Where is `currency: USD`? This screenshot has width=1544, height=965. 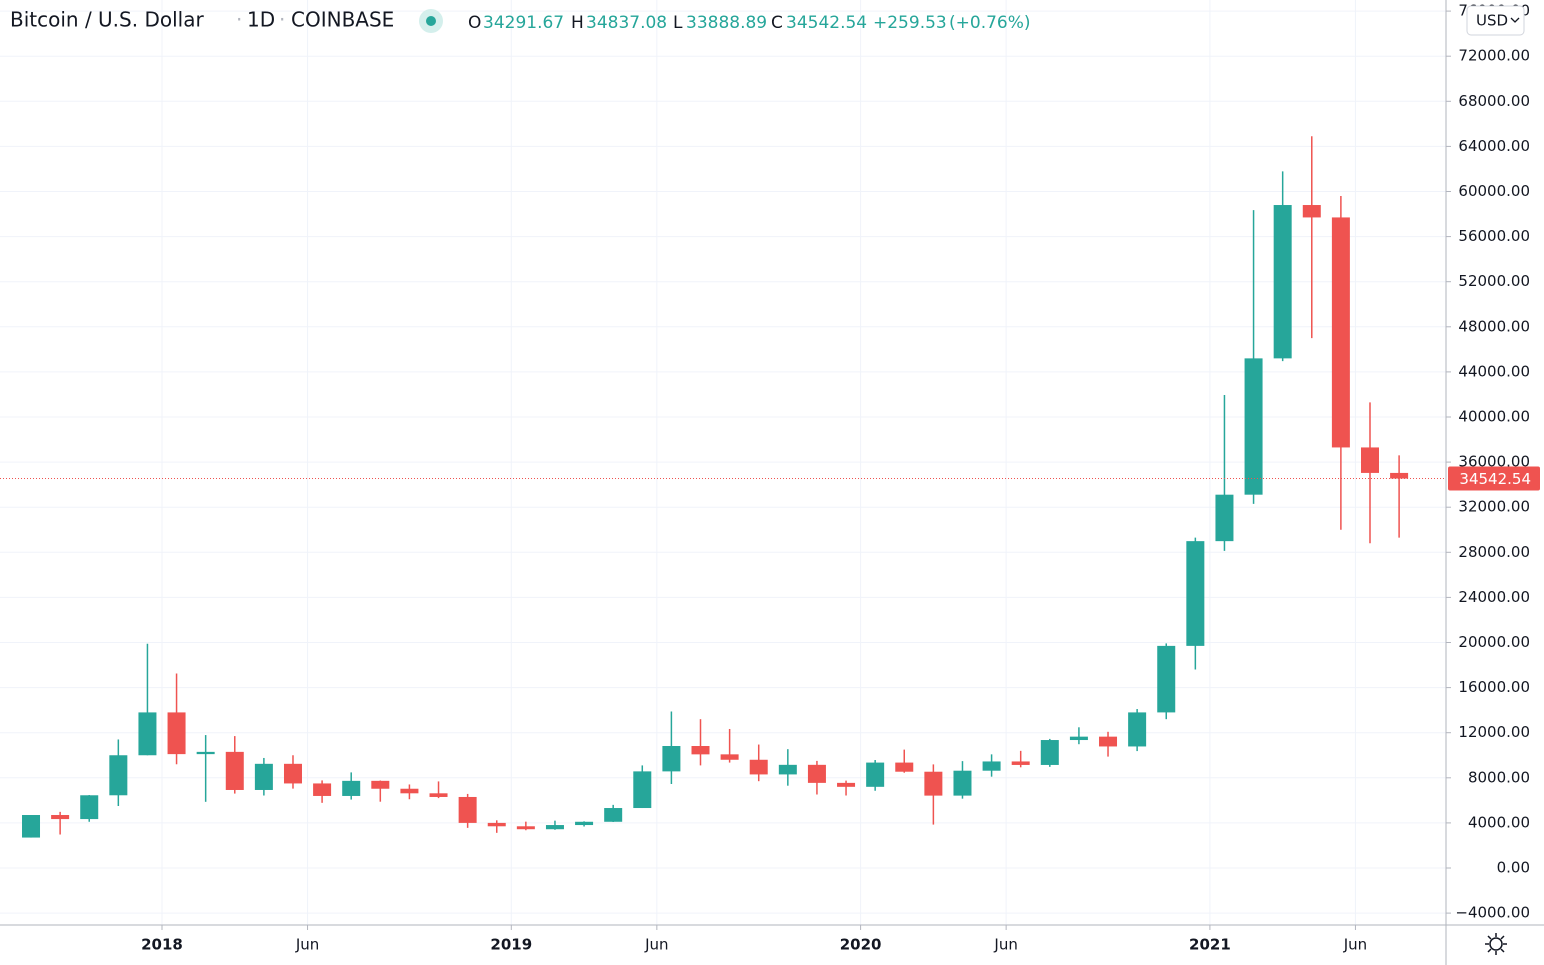
currency: USD is located at coordinates (1492, 21).